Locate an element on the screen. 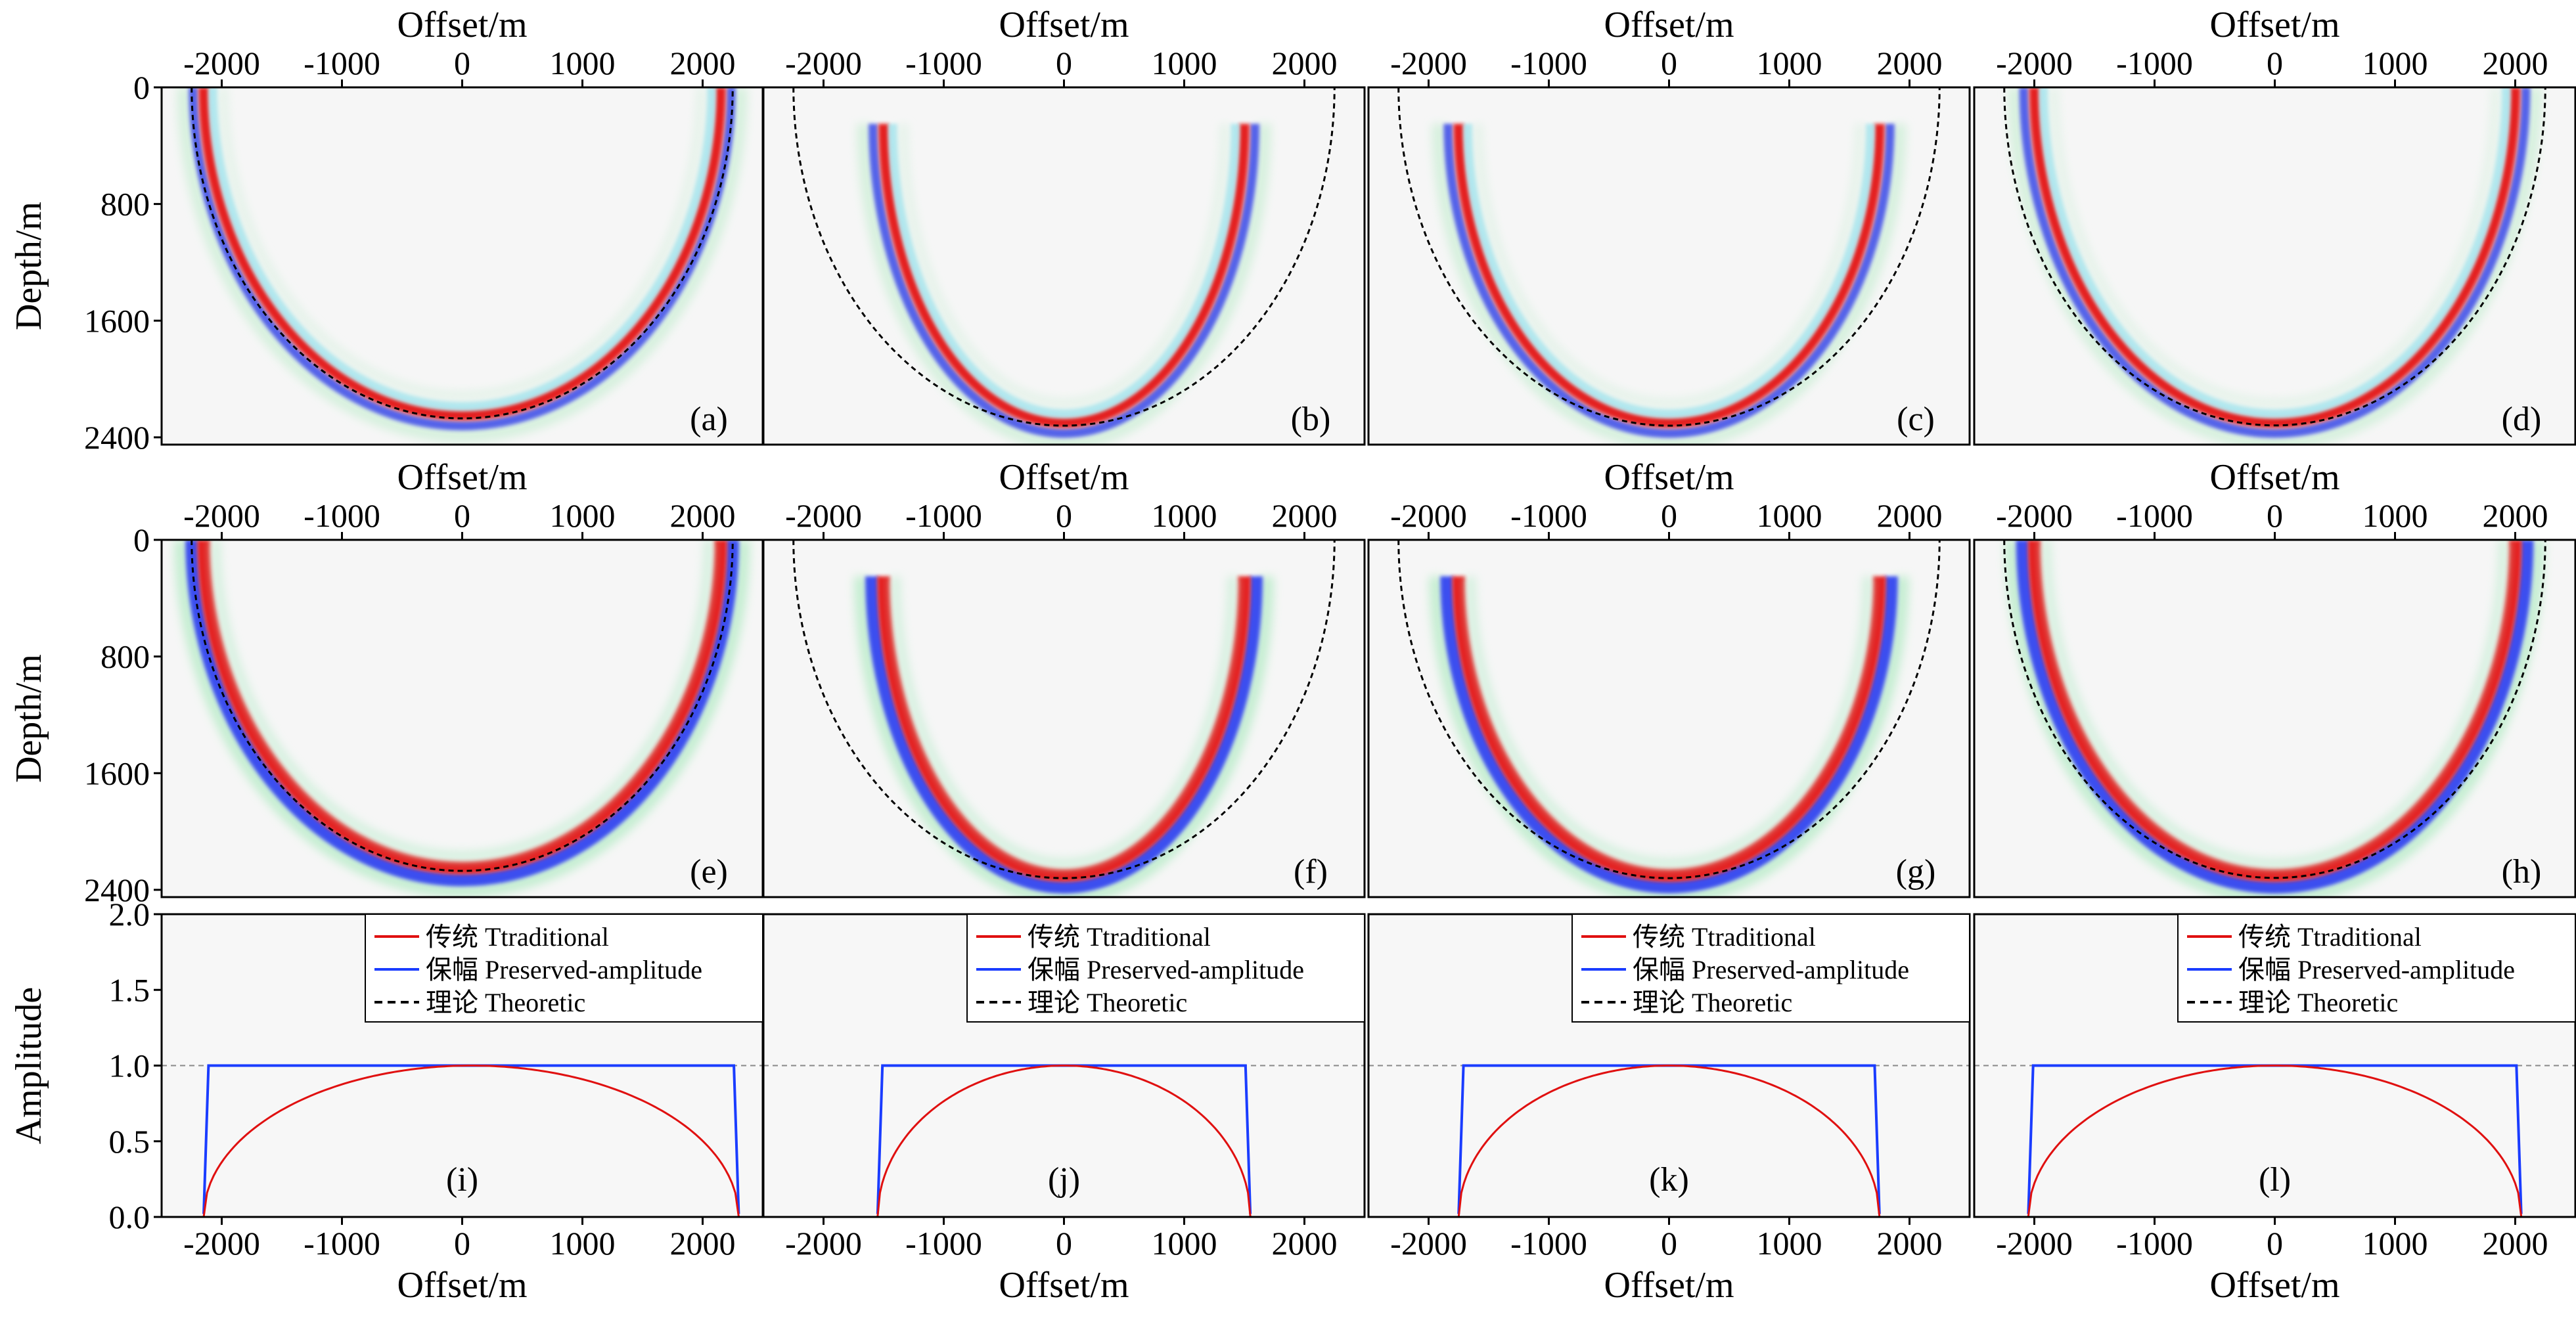  panel-label: (j) is located at coordinates (1064, 1180).